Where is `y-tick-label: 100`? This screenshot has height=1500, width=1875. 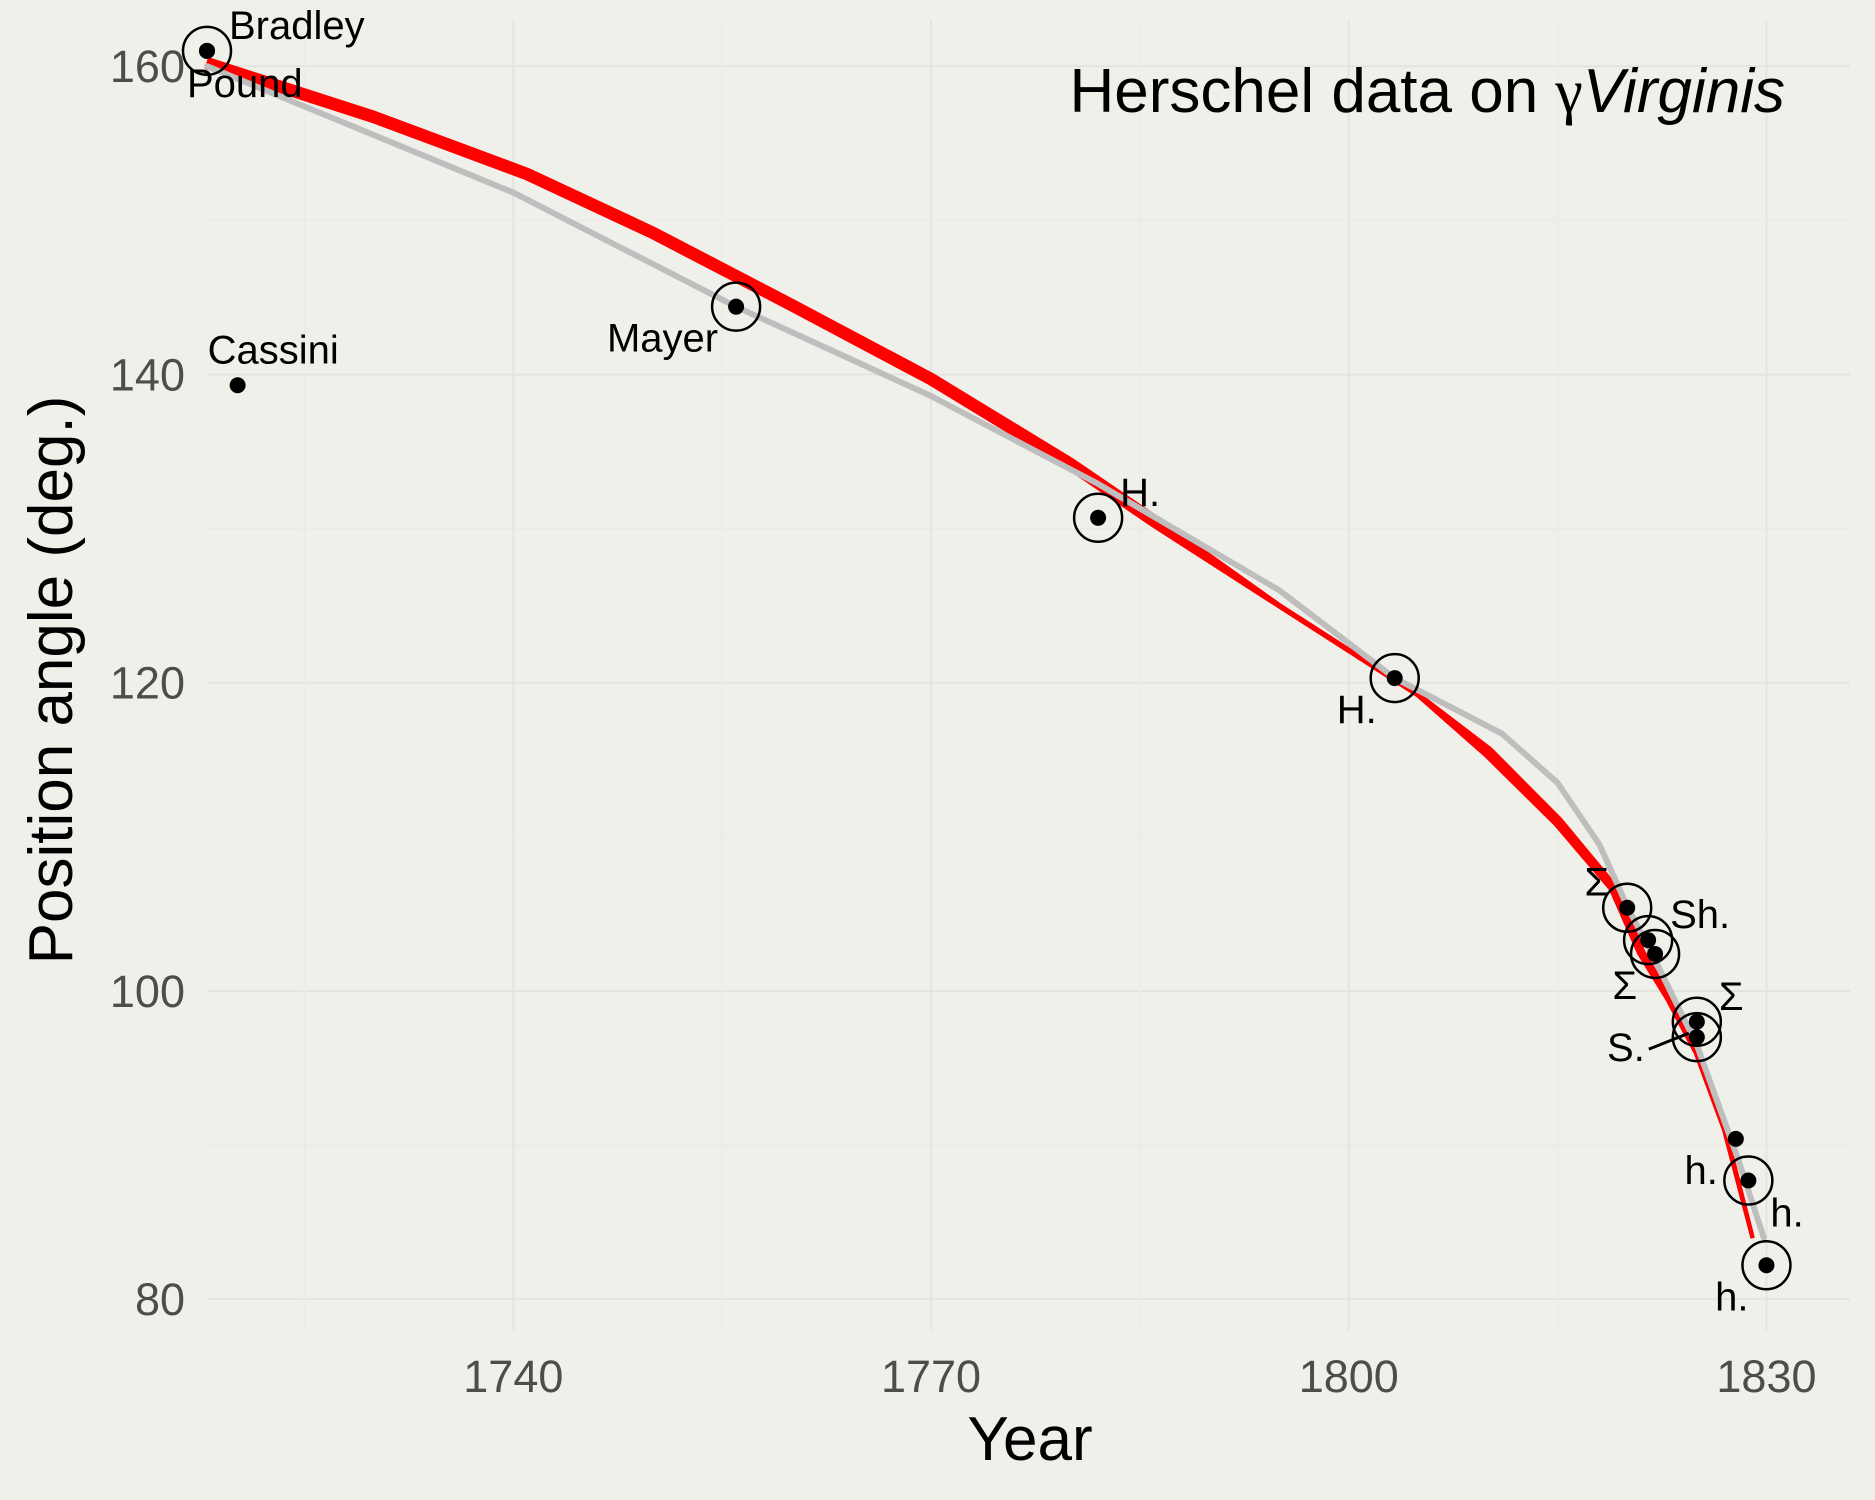 y-tick-label: 100 is located at coordinates (147, 991).